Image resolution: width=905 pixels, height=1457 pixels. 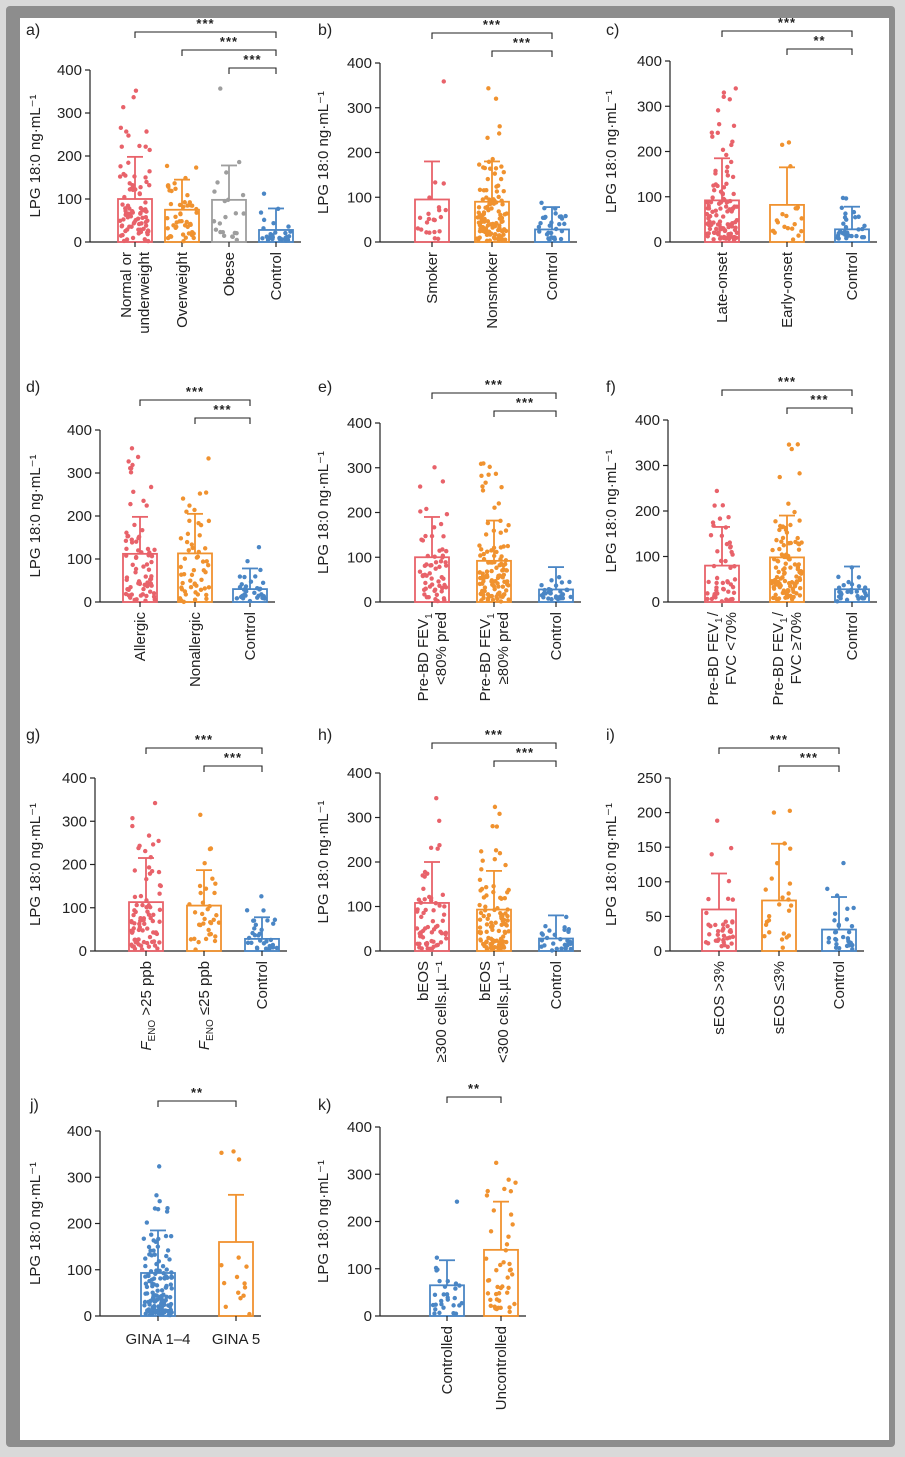 I want to click on x-category-label: Allergic, so click(x=140, y=637).